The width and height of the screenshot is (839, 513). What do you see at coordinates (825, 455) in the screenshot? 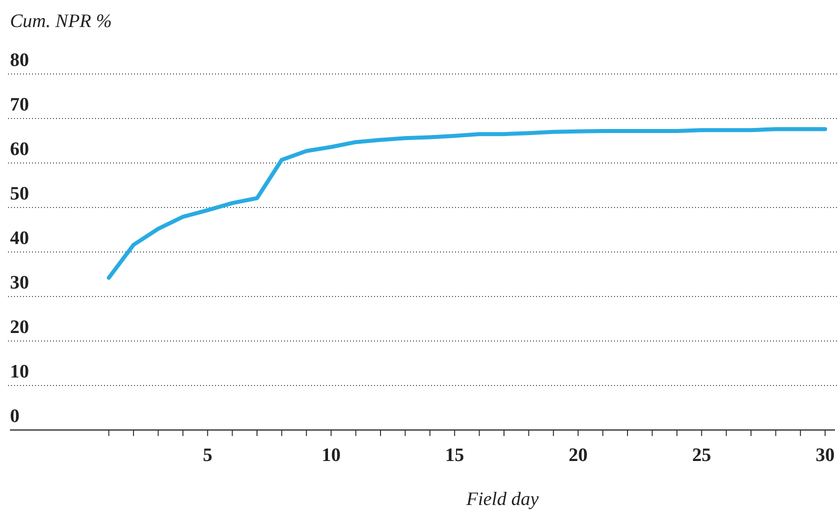
I see `x-tick-label: 30` at bounding box center [825, 455].